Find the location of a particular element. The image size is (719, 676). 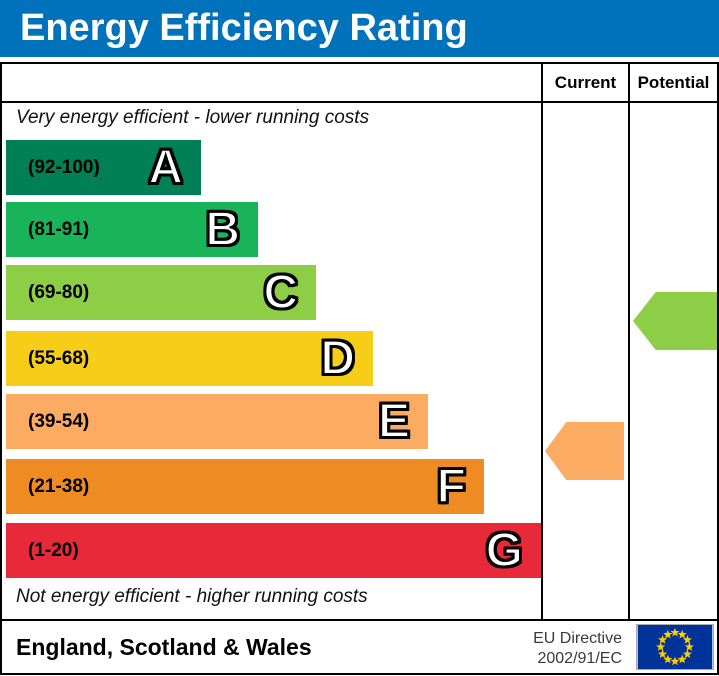

band-range-label: (81-91) is located at coordinates (59, 229).